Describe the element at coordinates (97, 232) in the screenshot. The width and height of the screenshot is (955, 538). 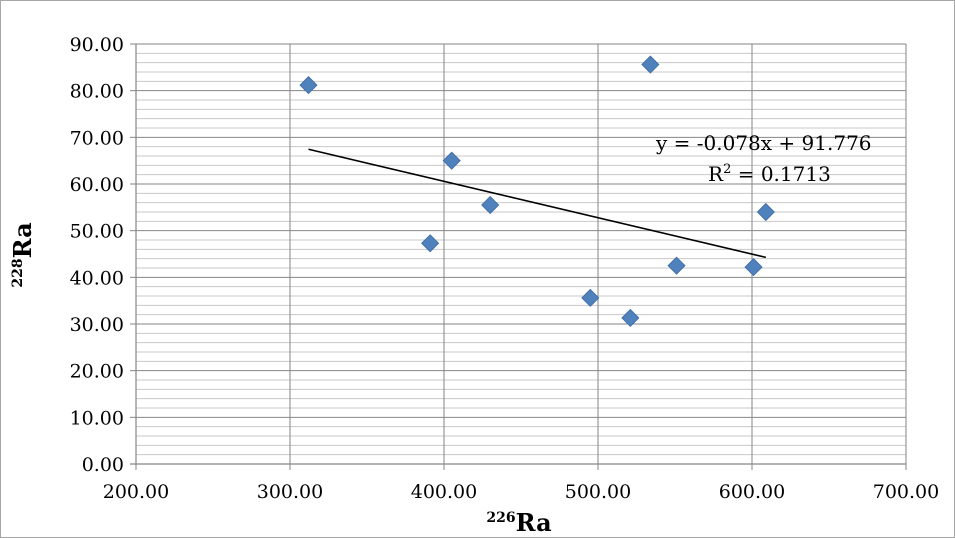
I see `y-tick-label: 50.00` at that location.